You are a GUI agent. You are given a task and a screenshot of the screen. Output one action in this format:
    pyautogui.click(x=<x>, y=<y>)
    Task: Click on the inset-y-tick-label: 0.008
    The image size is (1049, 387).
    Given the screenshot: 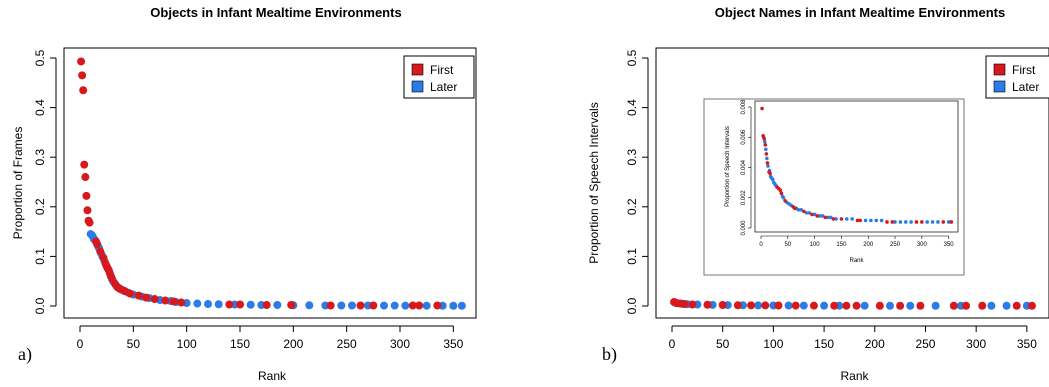 What is the action you would take?
    pyautogui.click(x=744, y=107)
    